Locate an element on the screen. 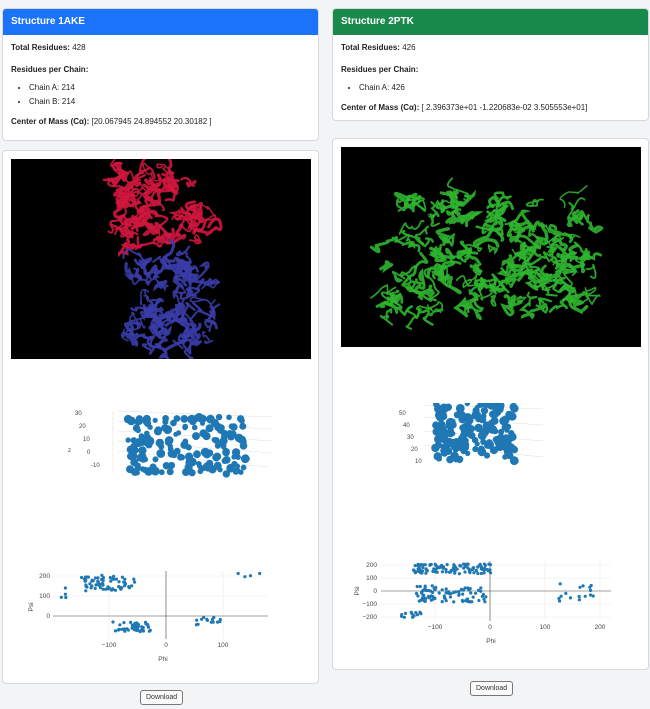 This screenshot has width=650, height=709. axis-ticks: 50 40 30 20 10 is located at coordinates (410, 438).